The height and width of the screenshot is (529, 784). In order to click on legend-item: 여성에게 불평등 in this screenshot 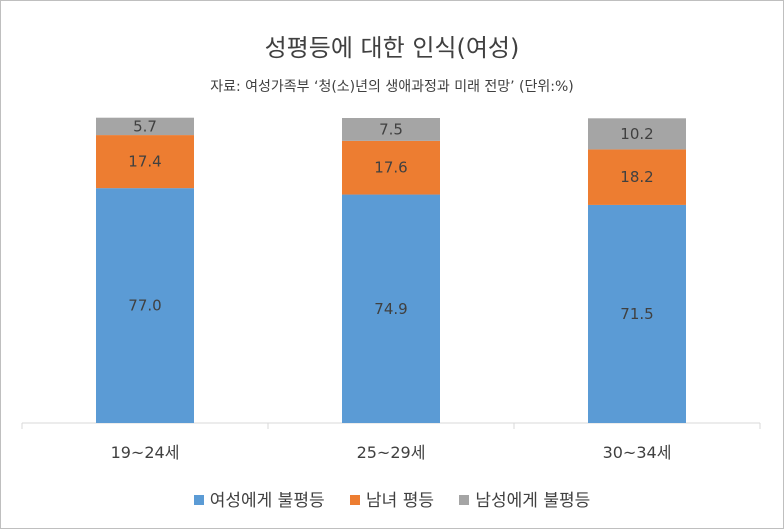, I will do `click(259, 498)`.